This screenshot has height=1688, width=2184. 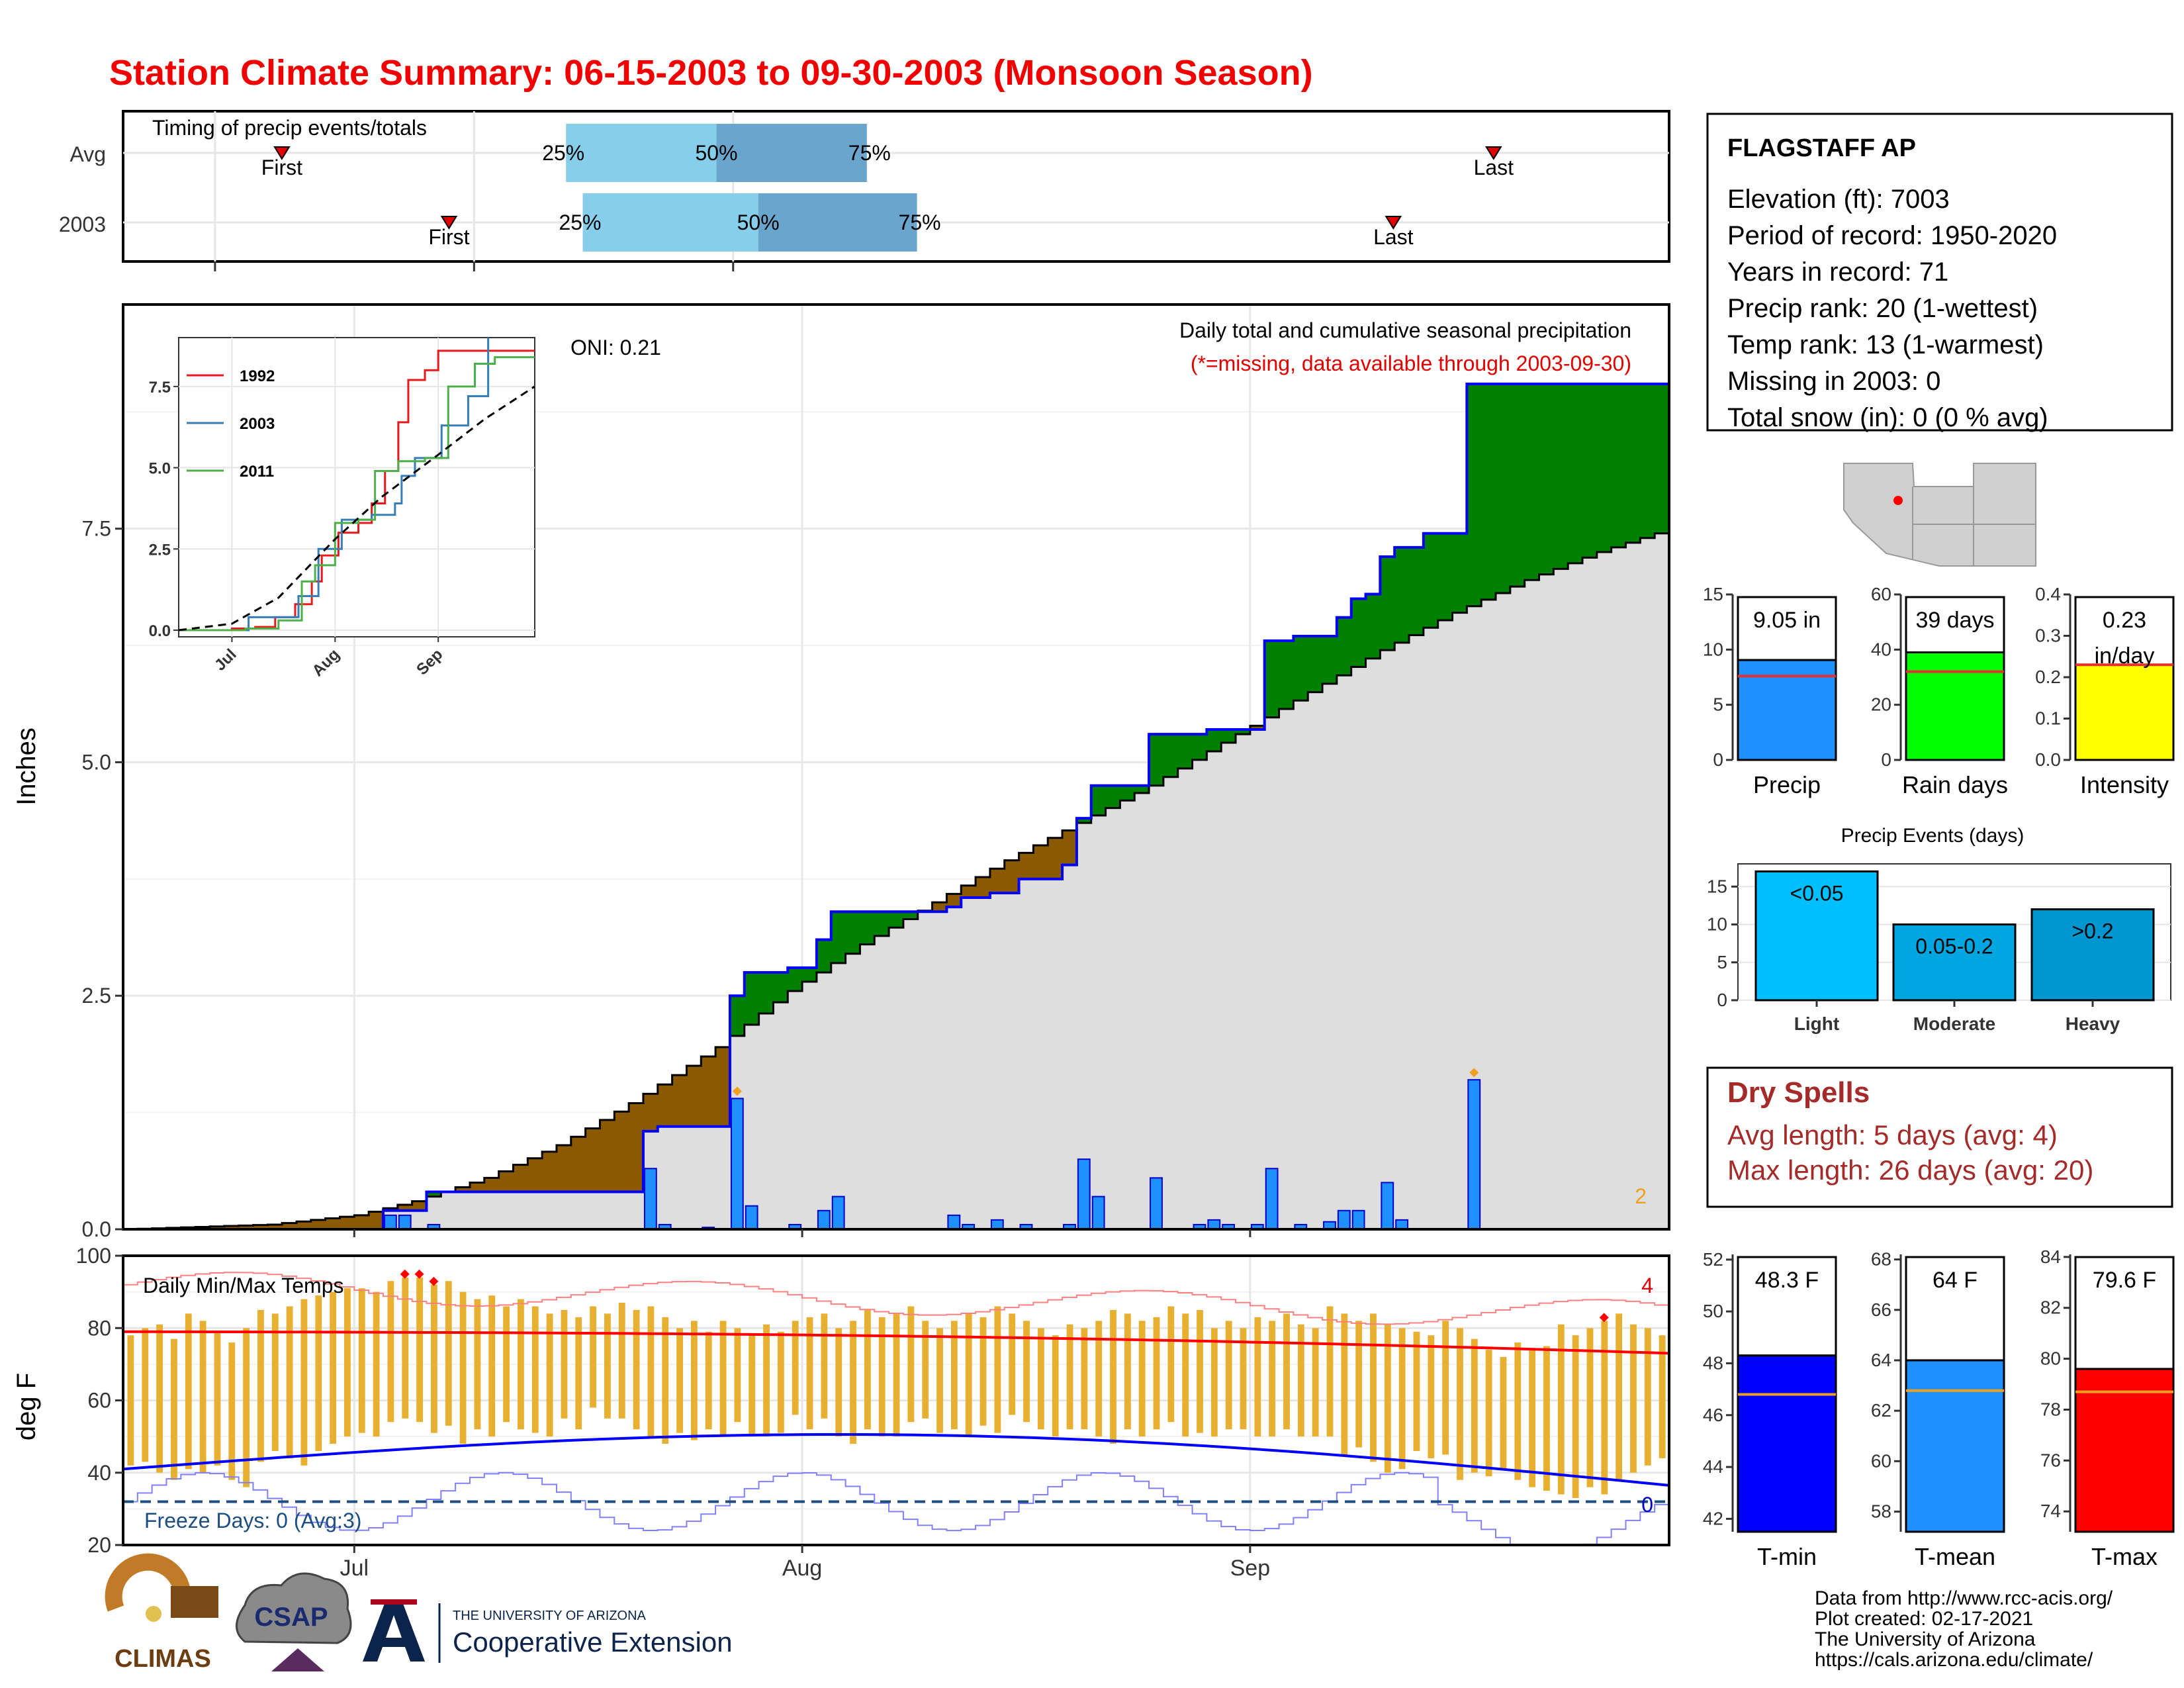 What do you see at coordinates (1881, 1309) in the screenshot?
I see `temp-stat-t-mean-y-tick-label: 66` at bounding box center [1881, 1309].